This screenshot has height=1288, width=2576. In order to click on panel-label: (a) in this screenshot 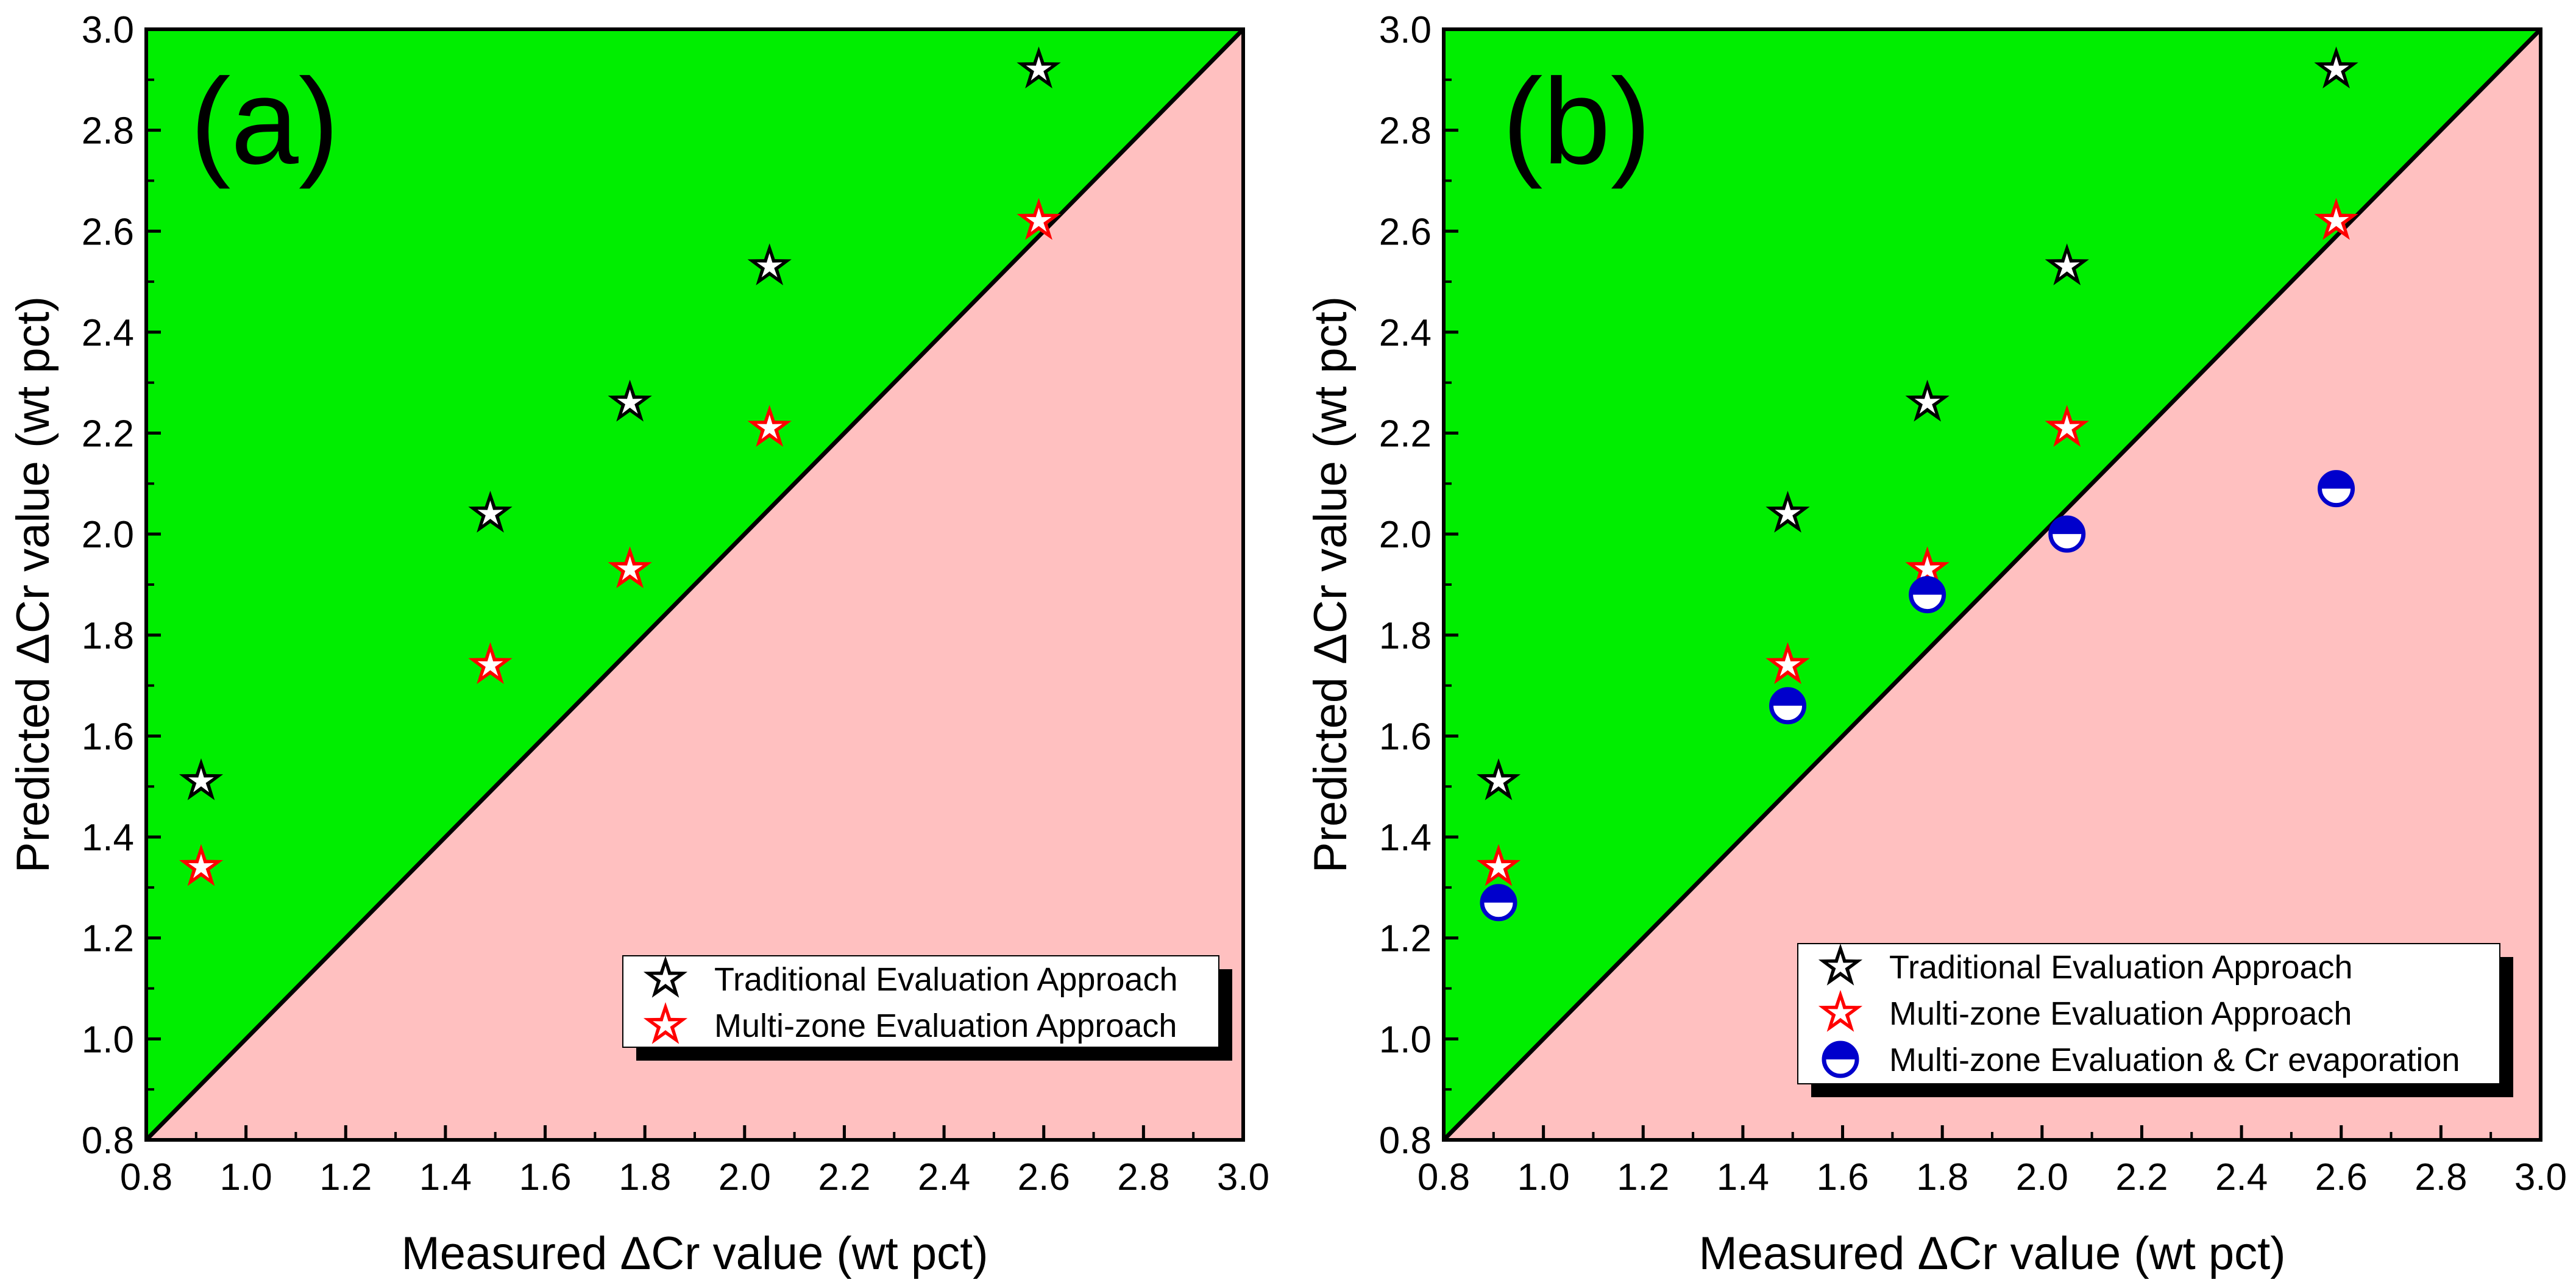, I will do `click(264, 122)`.